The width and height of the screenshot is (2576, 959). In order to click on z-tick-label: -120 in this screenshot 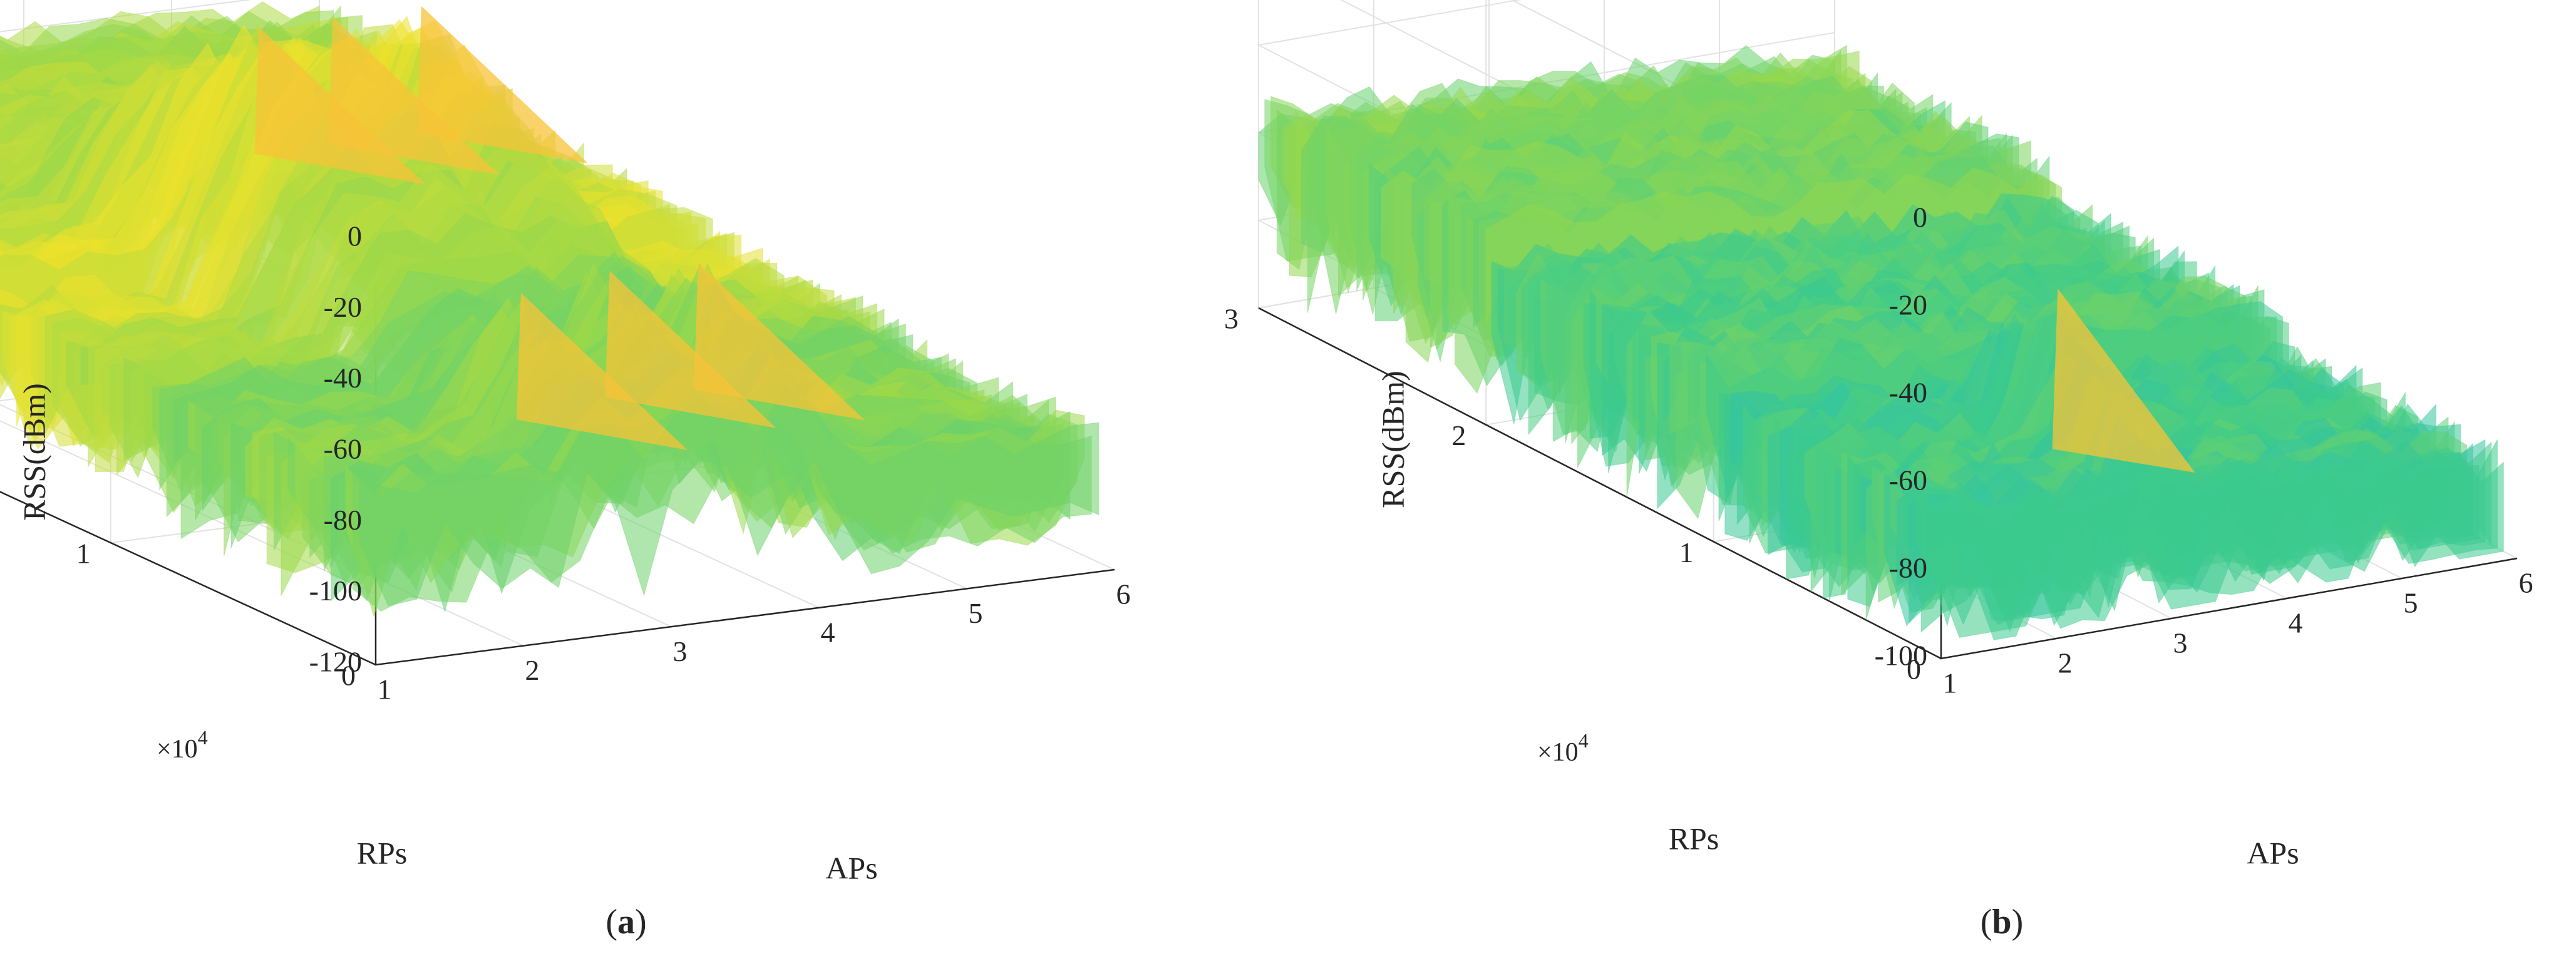, I will do `click(336, 662)`.